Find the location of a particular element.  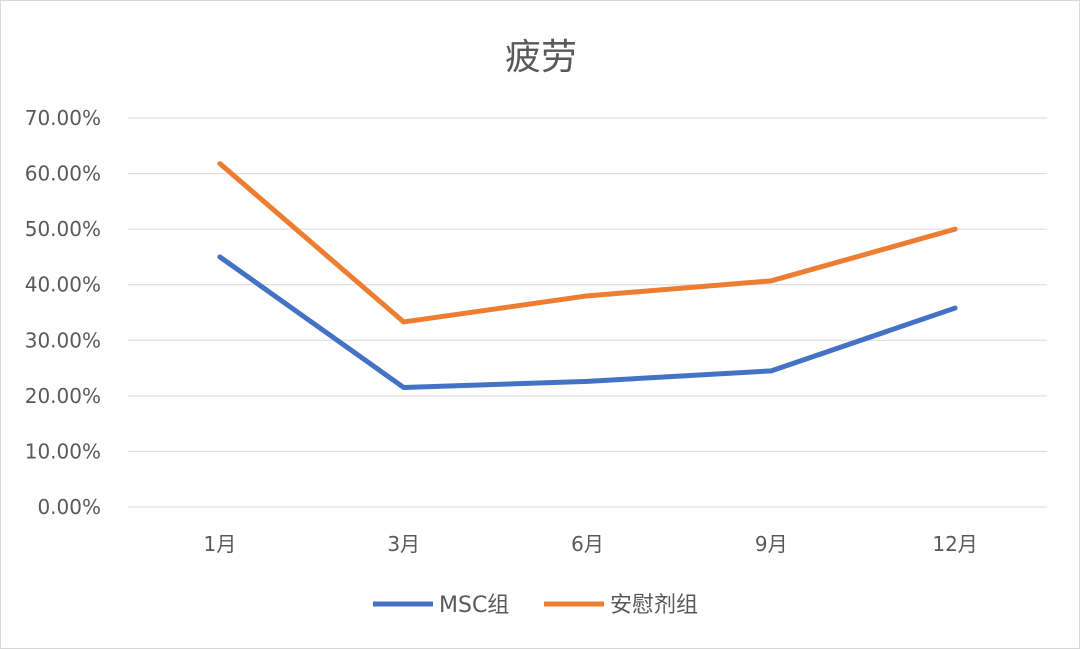

x-tick-label: 12月 is located at coordinates (954, 544).